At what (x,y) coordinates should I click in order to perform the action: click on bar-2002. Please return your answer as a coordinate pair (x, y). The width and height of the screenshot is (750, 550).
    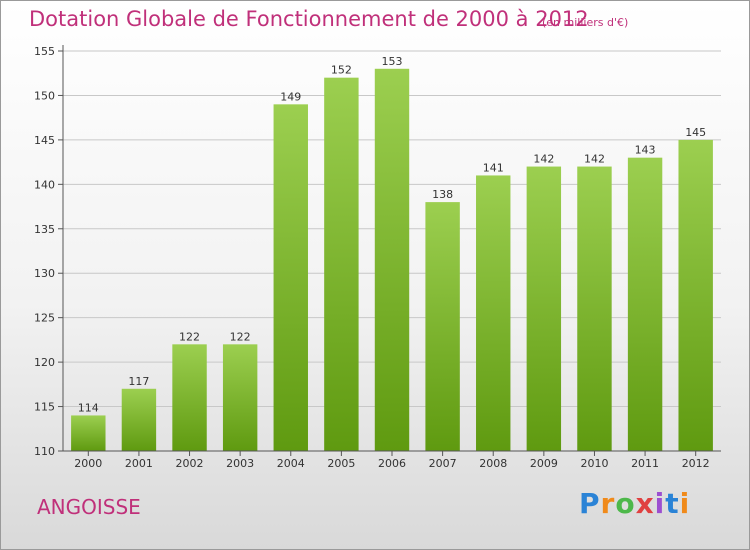
    Looking at the image, I should click on (189, 397).